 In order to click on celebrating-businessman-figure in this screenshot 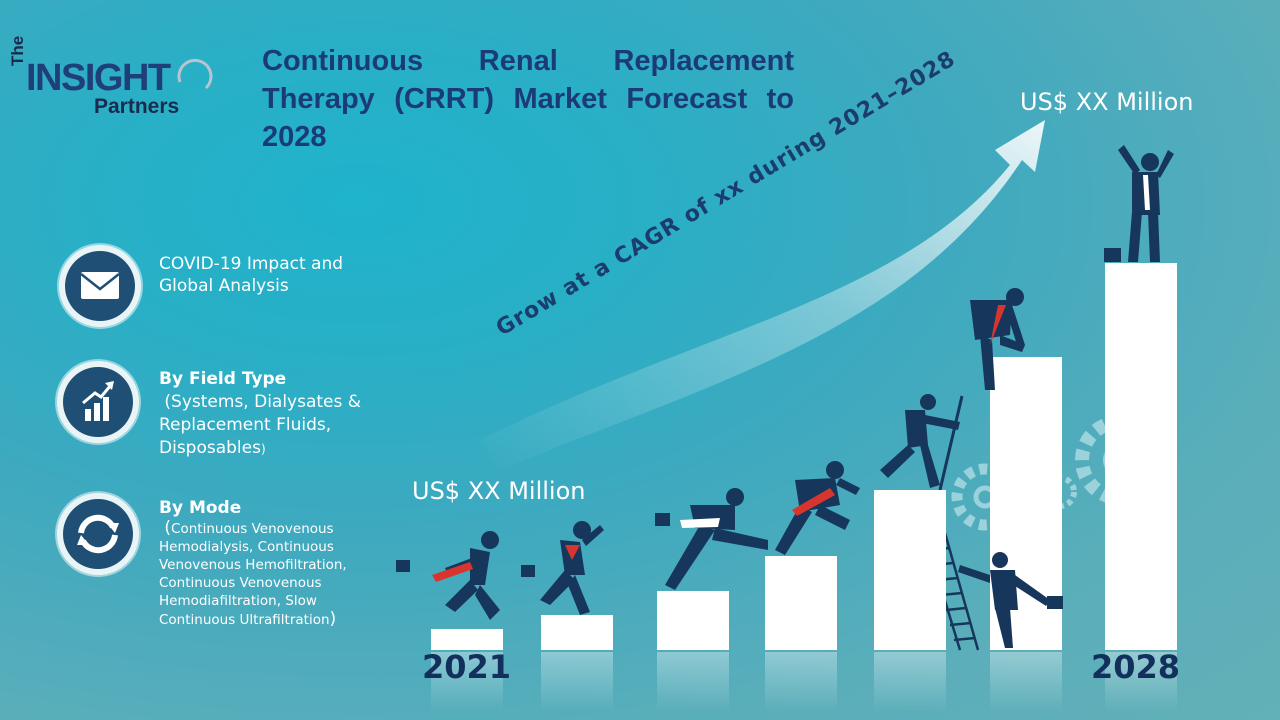, I will do `click(1139, 203)`.